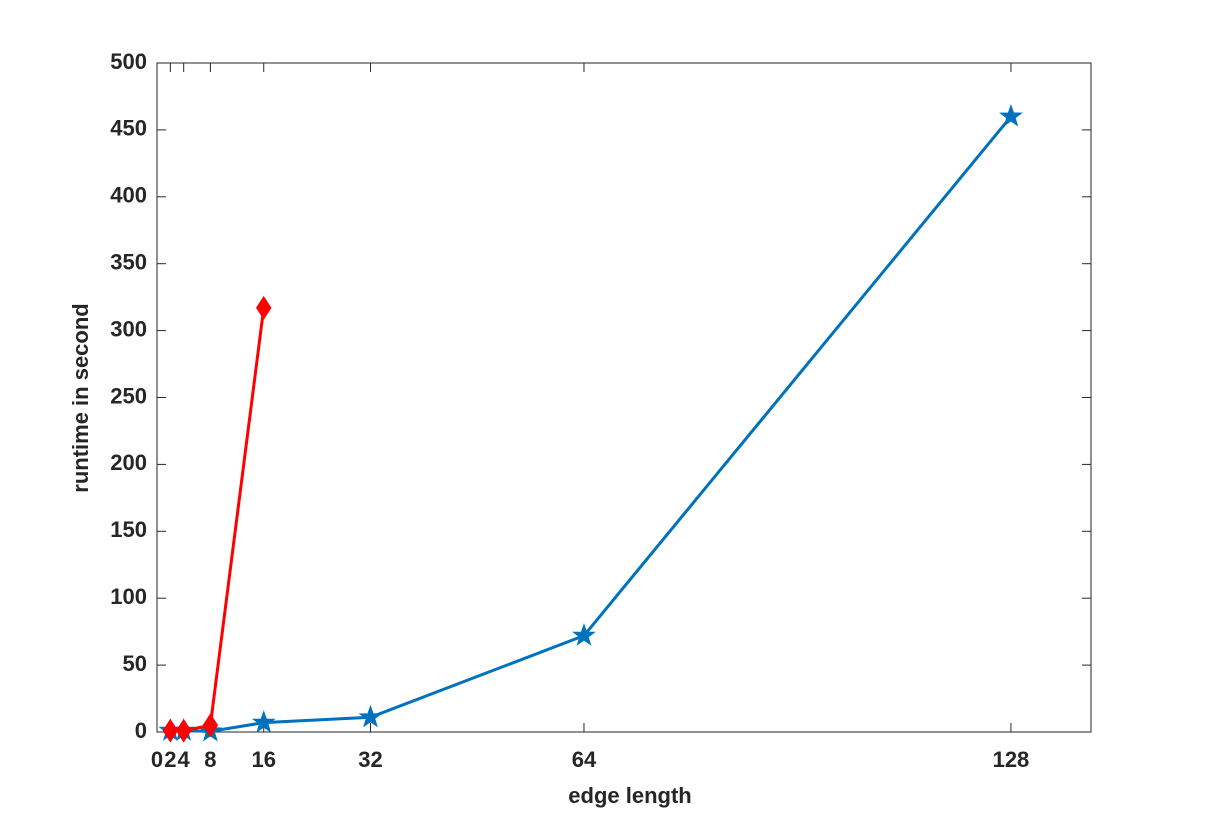  What do you see at coordinates (210, 759) in the screenshot?
I see `x-tick-label: 8` at bounding box center [210, 759].